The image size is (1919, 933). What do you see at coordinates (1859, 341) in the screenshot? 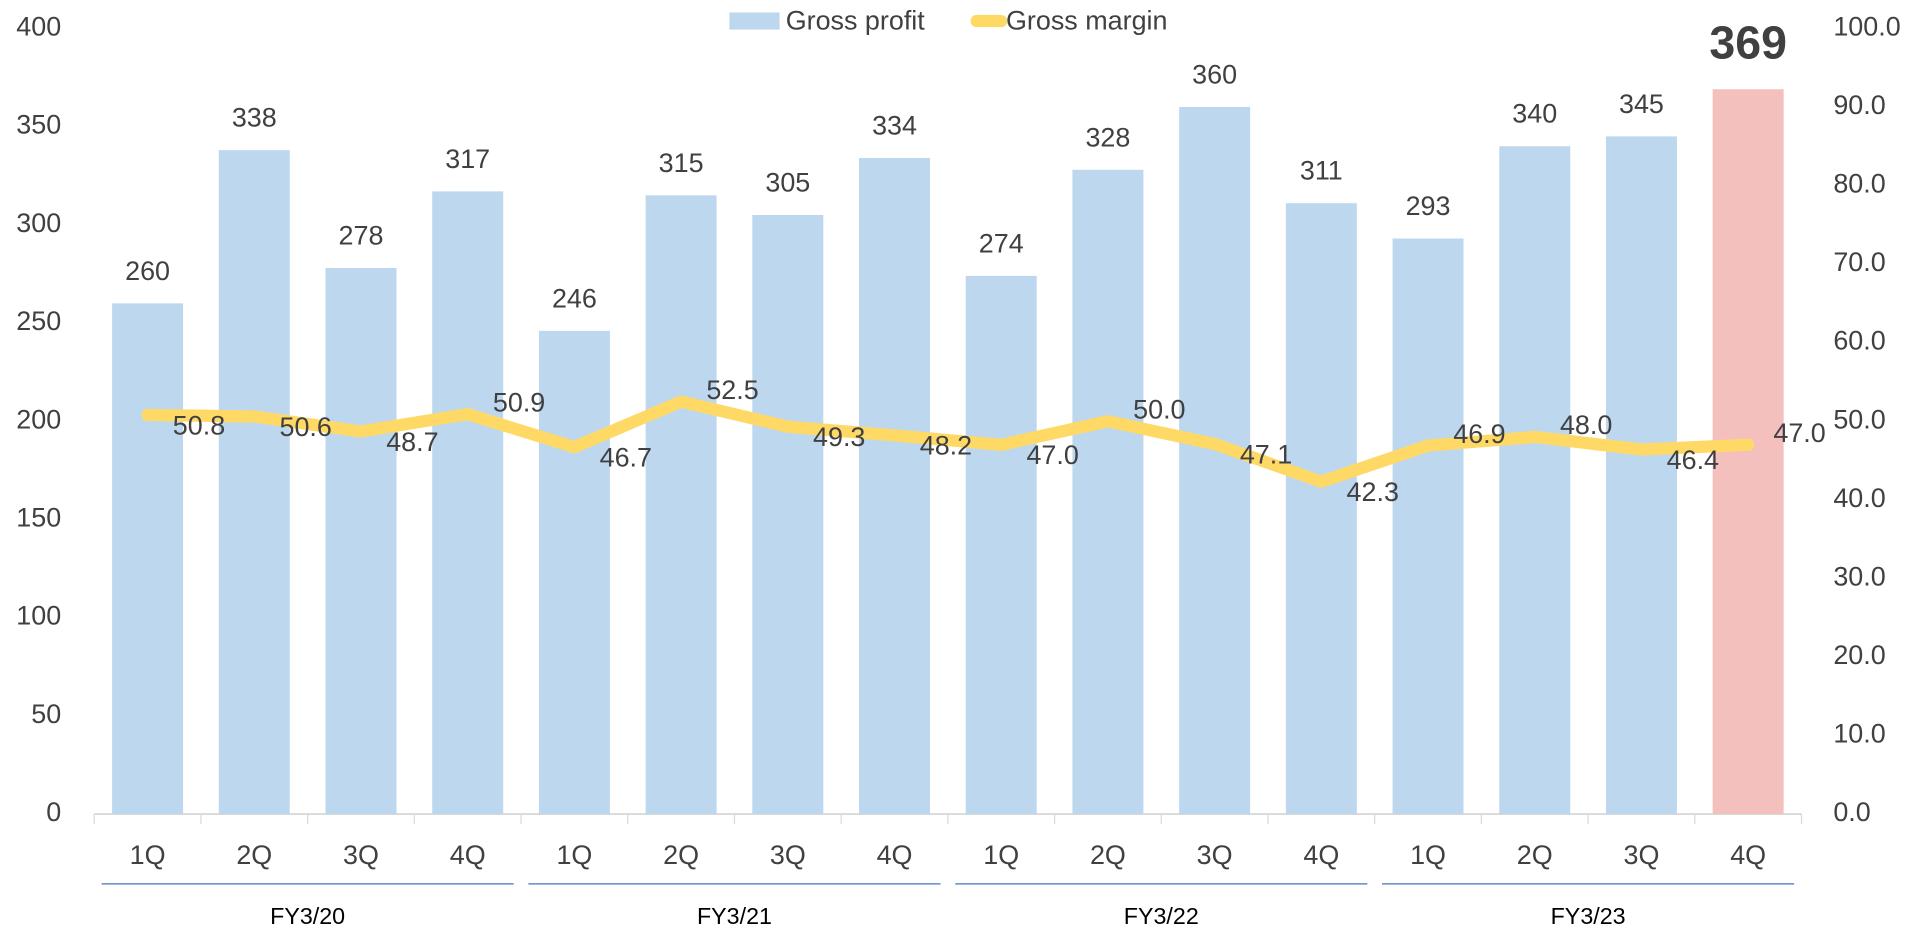
I see `y2-tick-label: 60.0` at bounding box center [1859, 341].